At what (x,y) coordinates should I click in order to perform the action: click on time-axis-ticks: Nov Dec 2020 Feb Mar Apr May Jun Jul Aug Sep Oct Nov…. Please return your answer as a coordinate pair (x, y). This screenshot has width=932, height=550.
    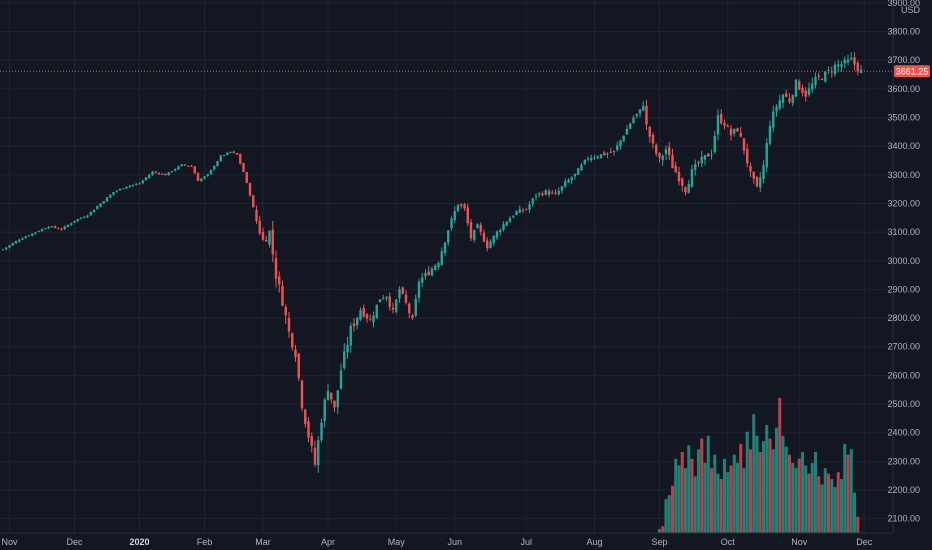
    Looking at the image, I should click on (436, 542).